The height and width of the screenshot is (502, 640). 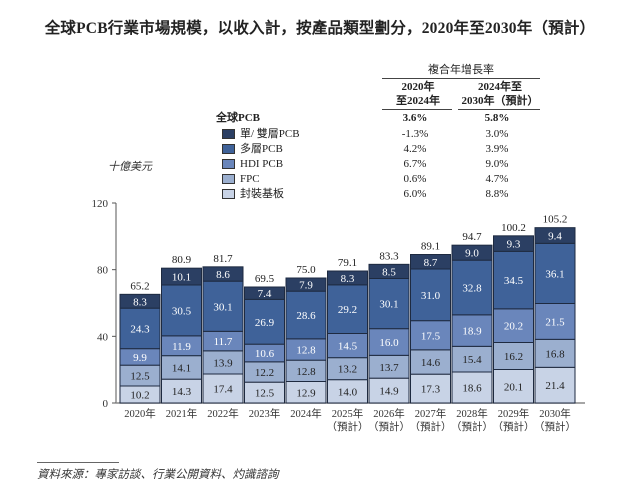 What do you see at coordinates (415, 179) in the screenshot?
I see `cagr-value: 0.6%` at bounding box center [415, 179].